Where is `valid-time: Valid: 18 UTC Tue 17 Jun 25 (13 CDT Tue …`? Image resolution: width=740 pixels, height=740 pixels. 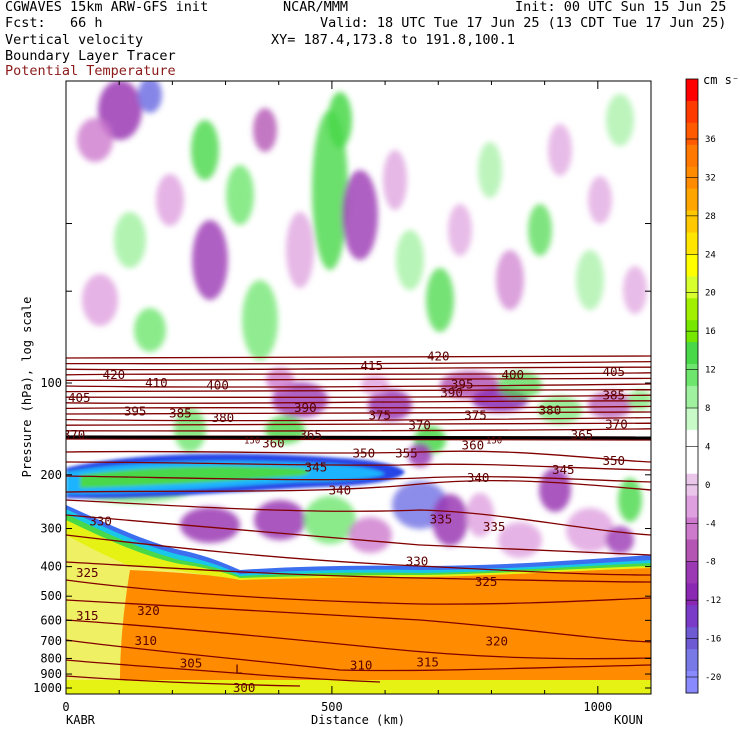 valid-time: Valid: 18 UTC Tue 17 Jun 25 (13 CDT Tue … is located at coordinates (523, 23).